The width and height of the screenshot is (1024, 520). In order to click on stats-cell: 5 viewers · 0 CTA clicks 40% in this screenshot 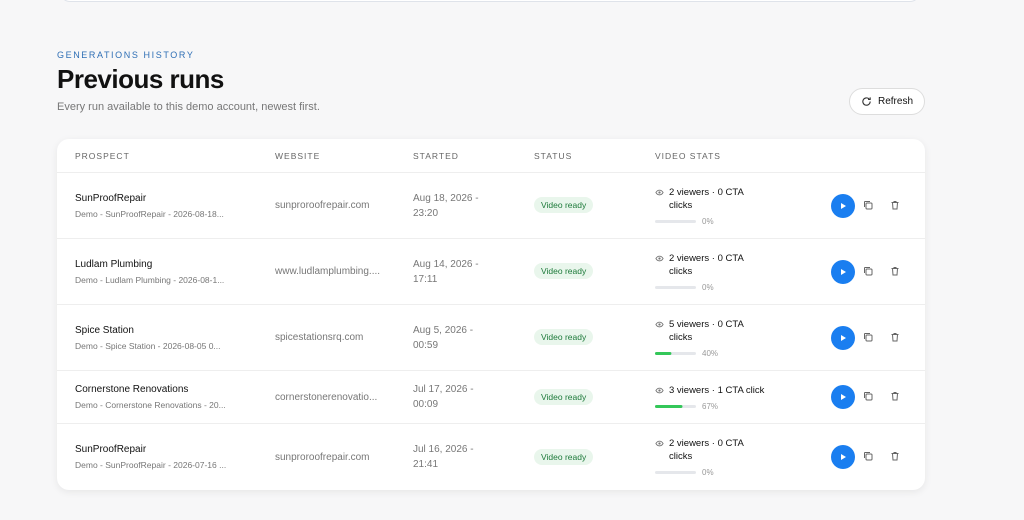, I will do `click(712, 338)`.